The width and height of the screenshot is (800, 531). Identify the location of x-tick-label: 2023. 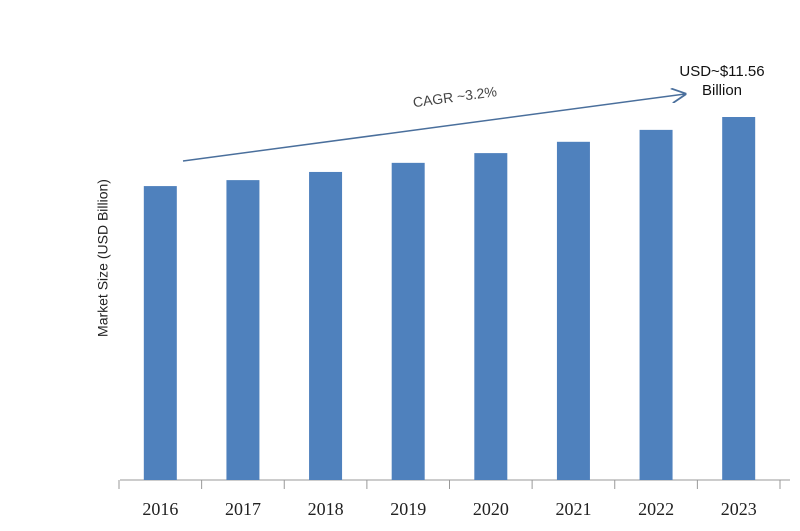
(739, 509).